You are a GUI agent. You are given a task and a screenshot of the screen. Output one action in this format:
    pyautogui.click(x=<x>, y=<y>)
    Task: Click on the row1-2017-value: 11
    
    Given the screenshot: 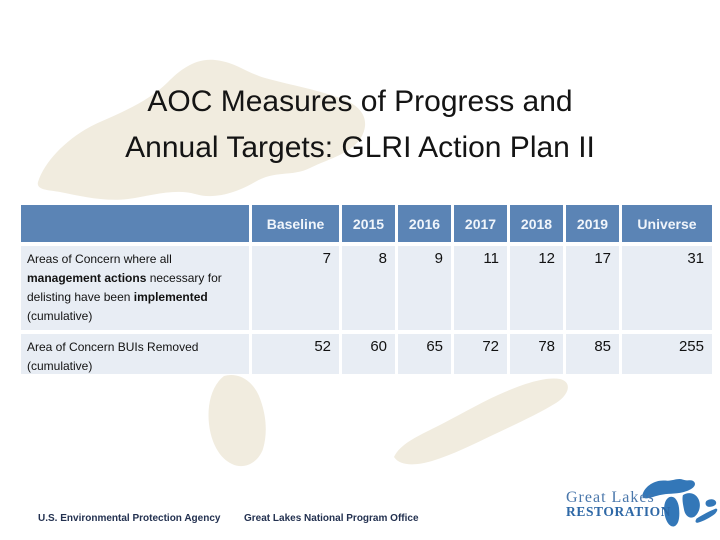 What is the action you would take?
    pyautogui.click(x=480, y=288)
    